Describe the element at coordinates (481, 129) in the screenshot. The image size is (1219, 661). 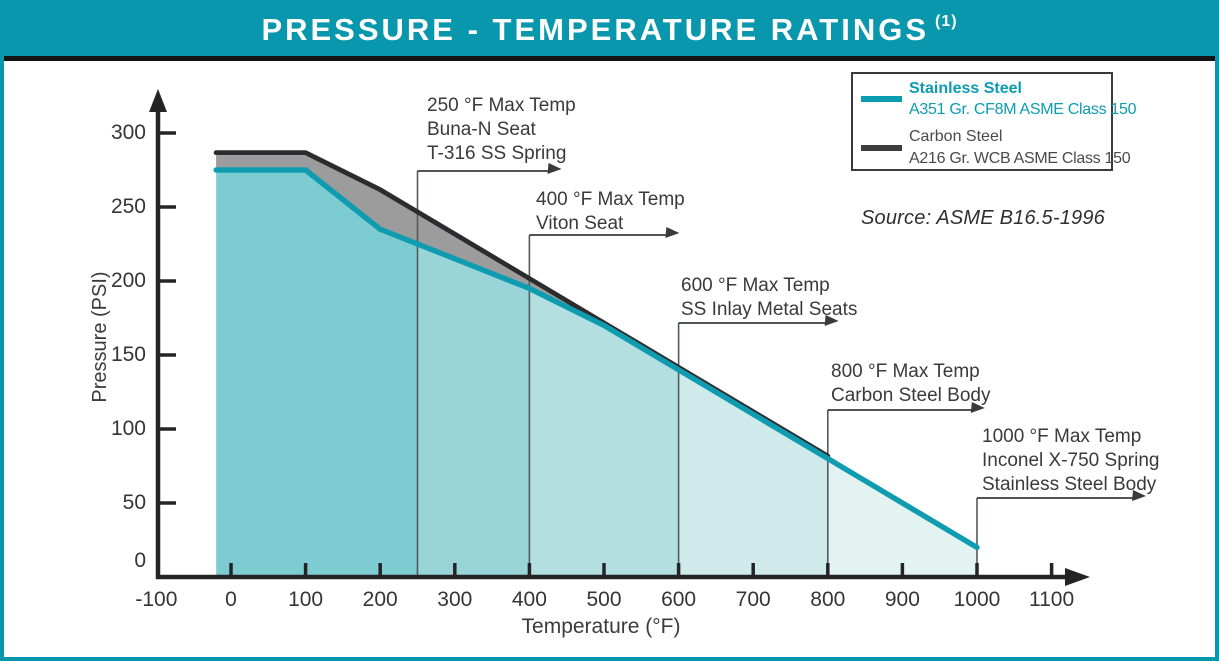
I see `callout-line: Buna-N Seat` at that location.